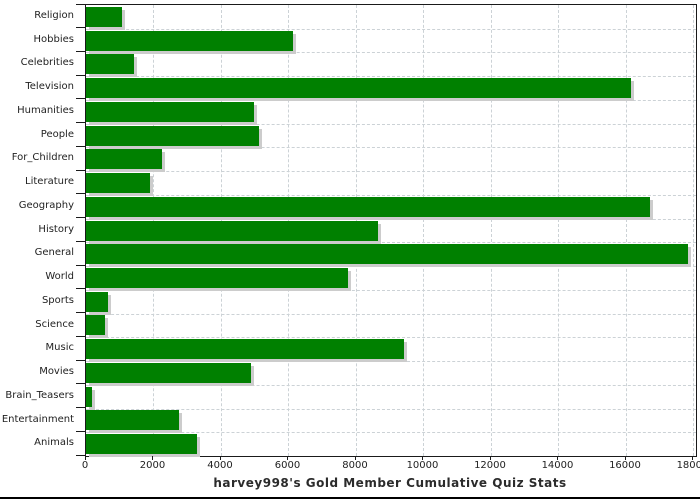 This screenshot has width=700, height=500. I want to click on category-label: Sports, so click(57, 300).